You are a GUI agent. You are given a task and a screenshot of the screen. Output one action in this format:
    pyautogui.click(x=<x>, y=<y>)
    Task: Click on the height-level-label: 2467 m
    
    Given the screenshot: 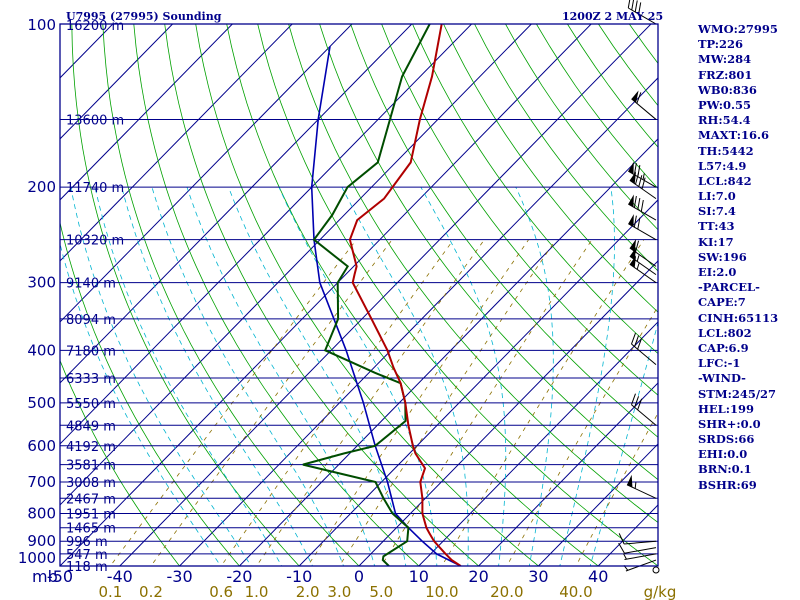 What is the action you would take?
    pyautogui.click(x=91, y=499)
    